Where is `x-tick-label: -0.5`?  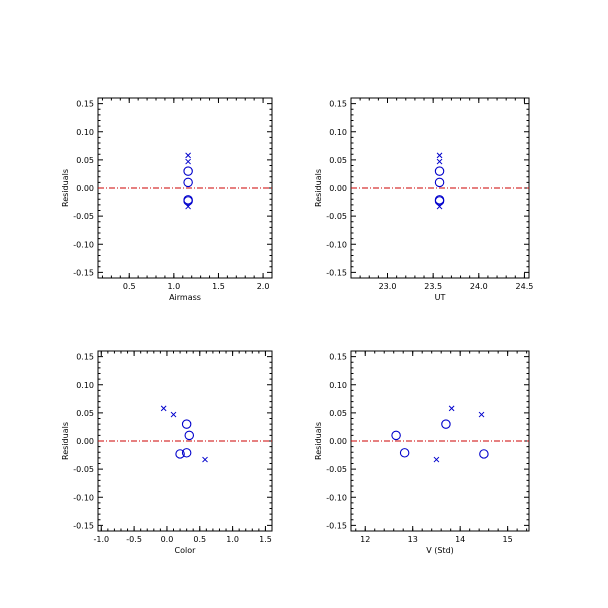
x-tick-label: -0.5 is located at coordinates (134, 539).